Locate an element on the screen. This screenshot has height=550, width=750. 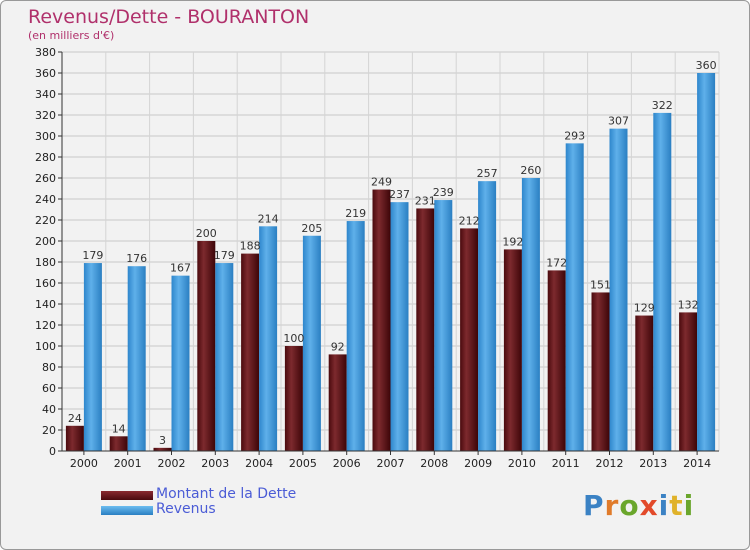
bar-revenus-2010 is located at coordinates (530, 314).